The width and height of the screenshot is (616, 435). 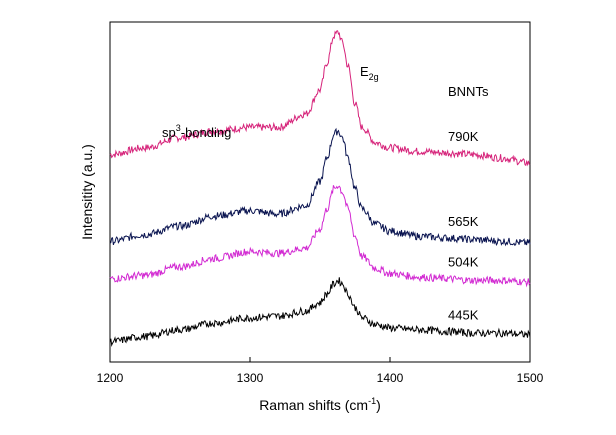 What do you see at coordinates (313, 405) in the screenshot?
I see `x-axis-title-main: Raman shifts (cm` at bounding box center [313, 405].